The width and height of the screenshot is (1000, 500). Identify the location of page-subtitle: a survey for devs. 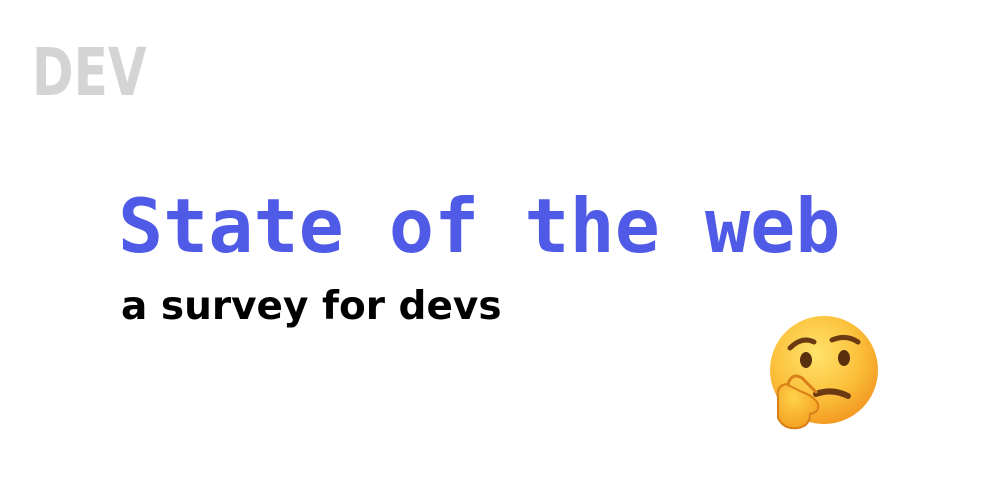
(311, 306).